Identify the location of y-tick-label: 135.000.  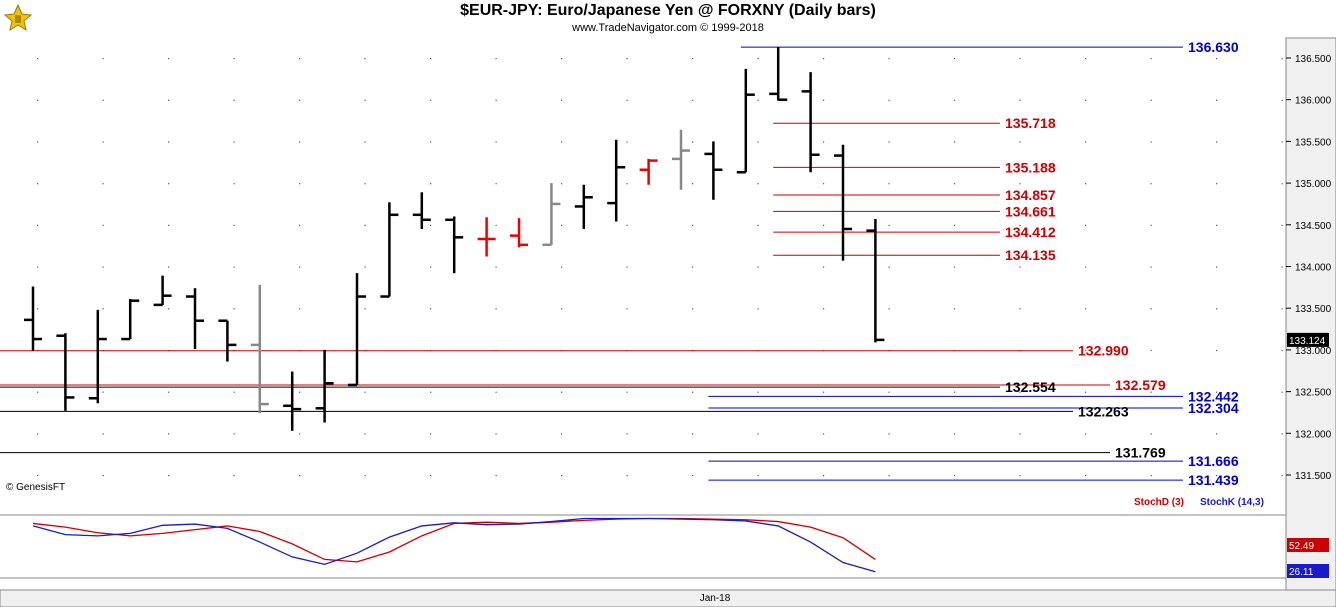
(1313, 184).